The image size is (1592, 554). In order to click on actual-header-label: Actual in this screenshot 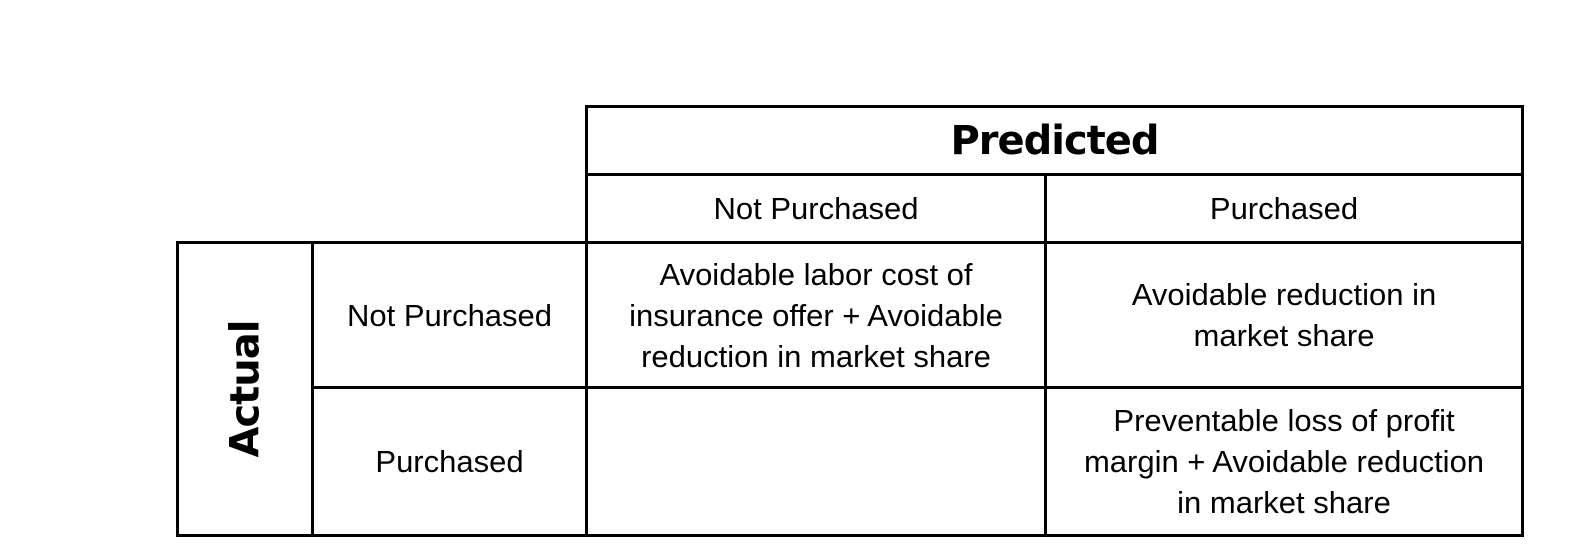, I will do `click(245, 389)`.